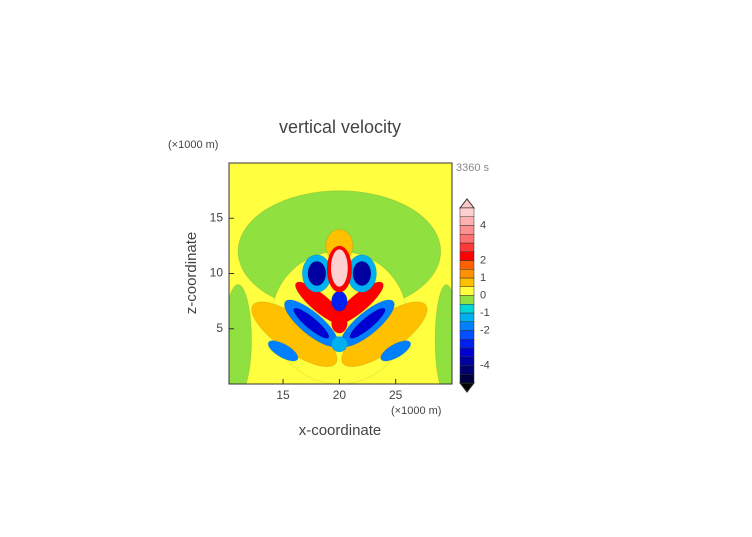  What do you see at coordinates (396, 395) in the screenshot?
I see `x-tick-label: 25` at bounding box center [396, 395].